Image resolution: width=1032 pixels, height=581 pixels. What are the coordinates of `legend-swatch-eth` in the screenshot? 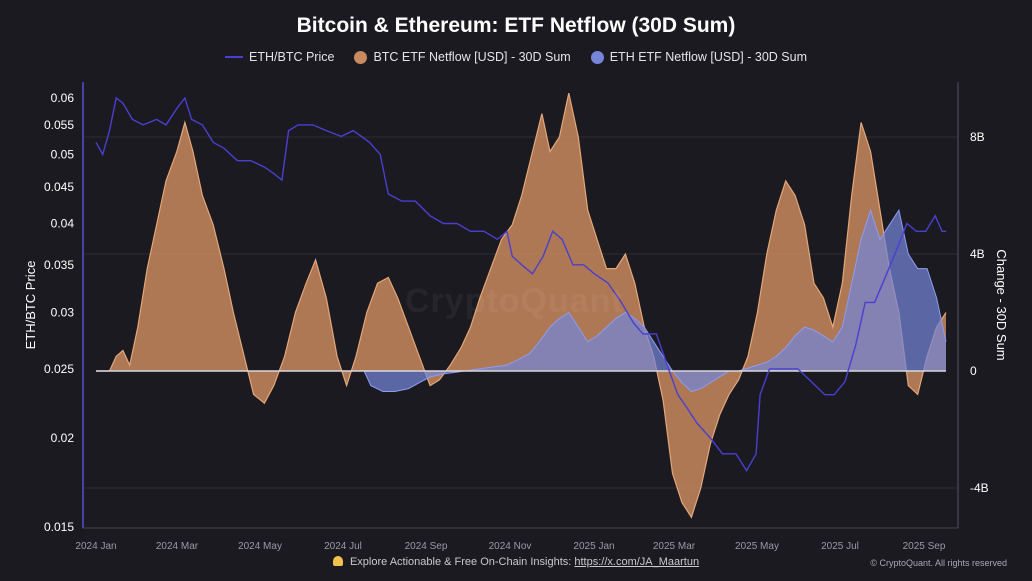 It's located at (597, 57).